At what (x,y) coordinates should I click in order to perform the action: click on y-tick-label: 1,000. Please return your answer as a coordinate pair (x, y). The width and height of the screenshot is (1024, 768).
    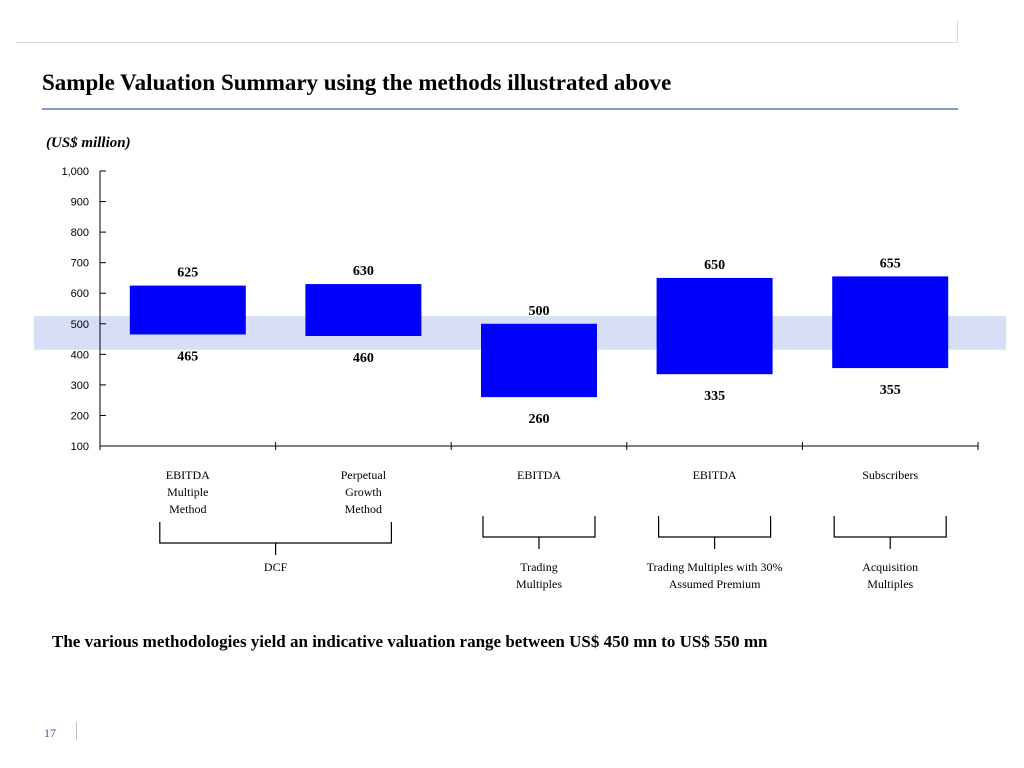
    Looking at the image, I should click on (75, 172).